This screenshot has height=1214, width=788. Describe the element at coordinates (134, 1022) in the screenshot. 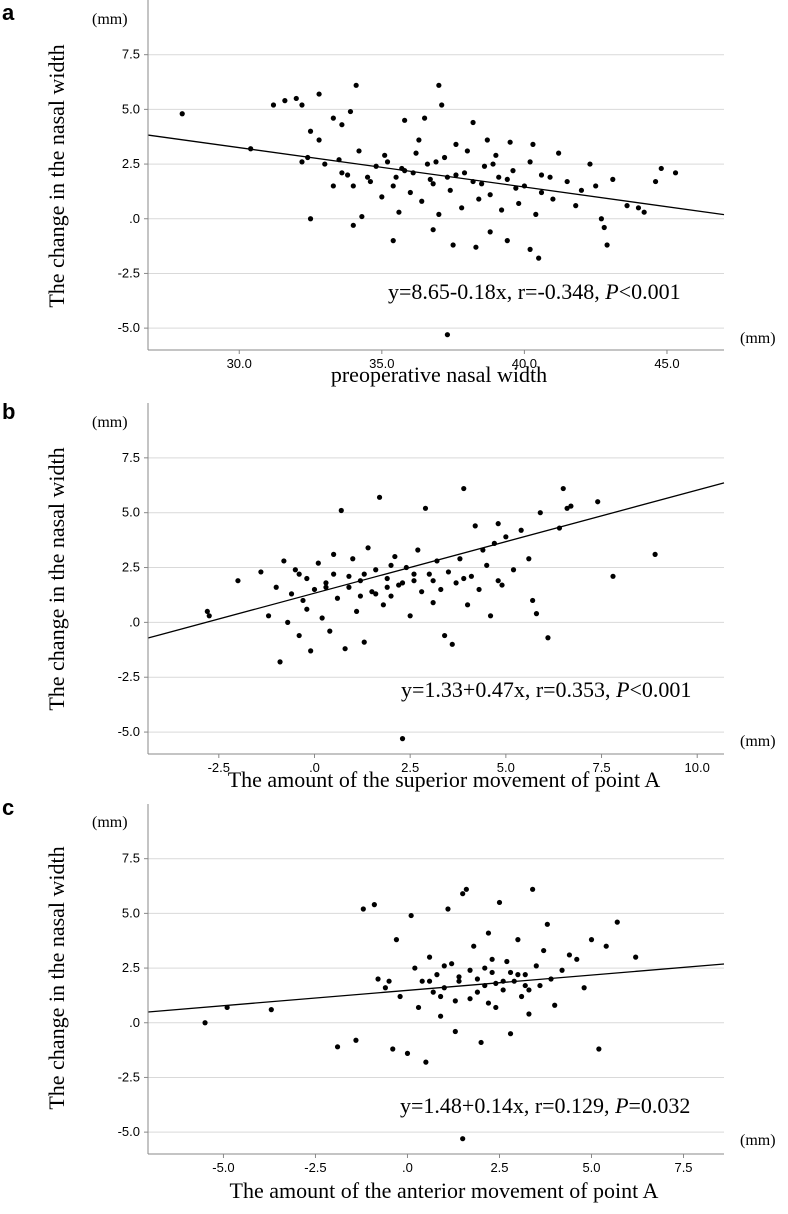

I see `y-tick-label-c-2: .0` at that location.